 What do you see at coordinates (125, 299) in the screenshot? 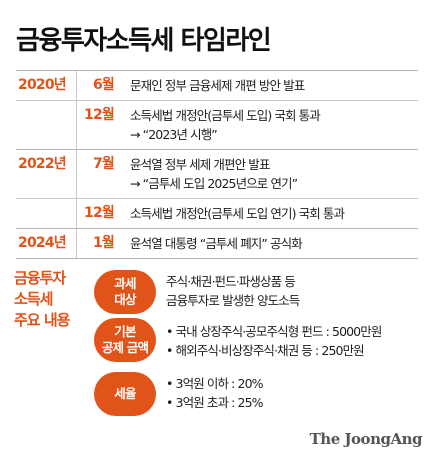
I see `pill-line: 대상` at bounding box center [125, 299].